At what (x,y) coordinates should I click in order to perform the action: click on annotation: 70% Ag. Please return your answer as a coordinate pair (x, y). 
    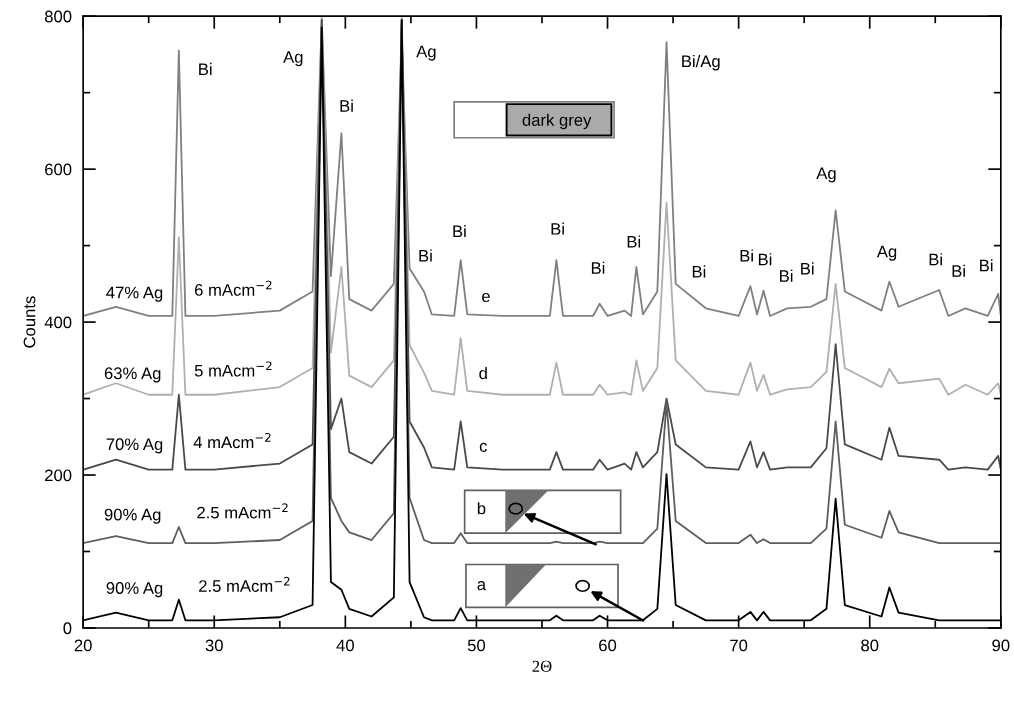
    Looking at the image, I should click on (134, 446).